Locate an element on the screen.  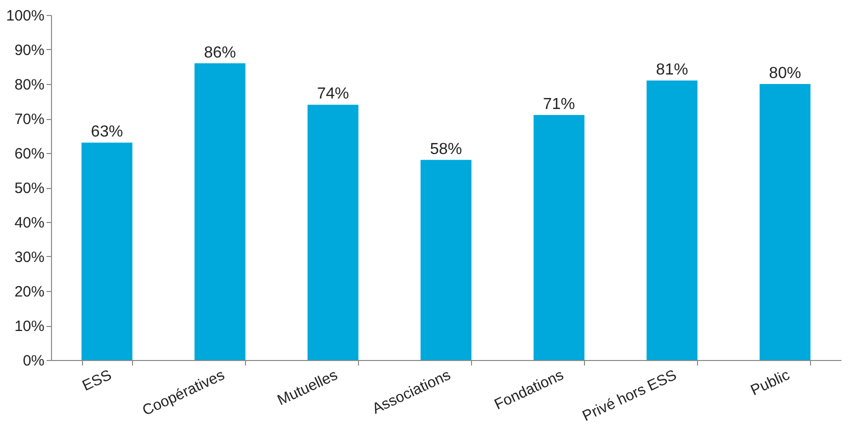
data-label: 86% is located at coordinates (220, 53).